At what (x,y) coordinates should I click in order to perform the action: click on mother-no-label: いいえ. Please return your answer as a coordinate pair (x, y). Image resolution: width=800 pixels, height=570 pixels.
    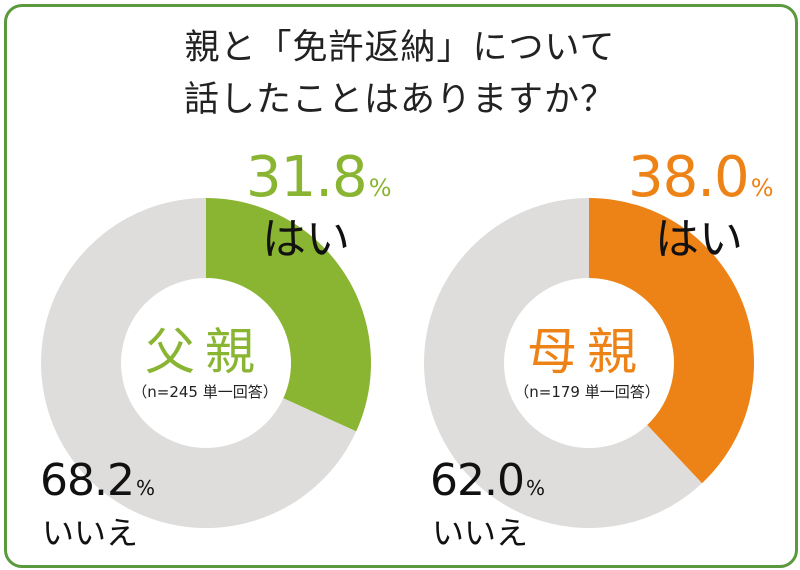
    Looking at the image, I should click on (480, 533).